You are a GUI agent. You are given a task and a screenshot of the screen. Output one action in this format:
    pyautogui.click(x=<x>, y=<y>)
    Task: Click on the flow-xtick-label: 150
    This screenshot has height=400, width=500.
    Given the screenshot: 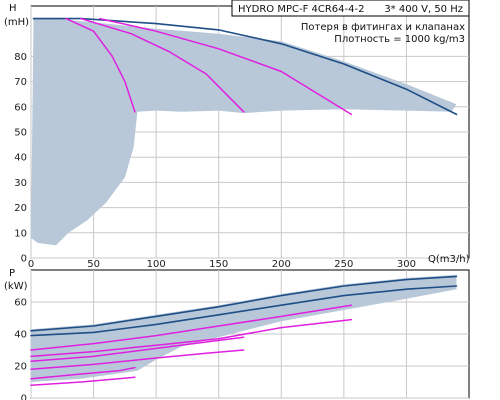 What is the action you would take?
    pyautogui.click(x=218, y=264)
    